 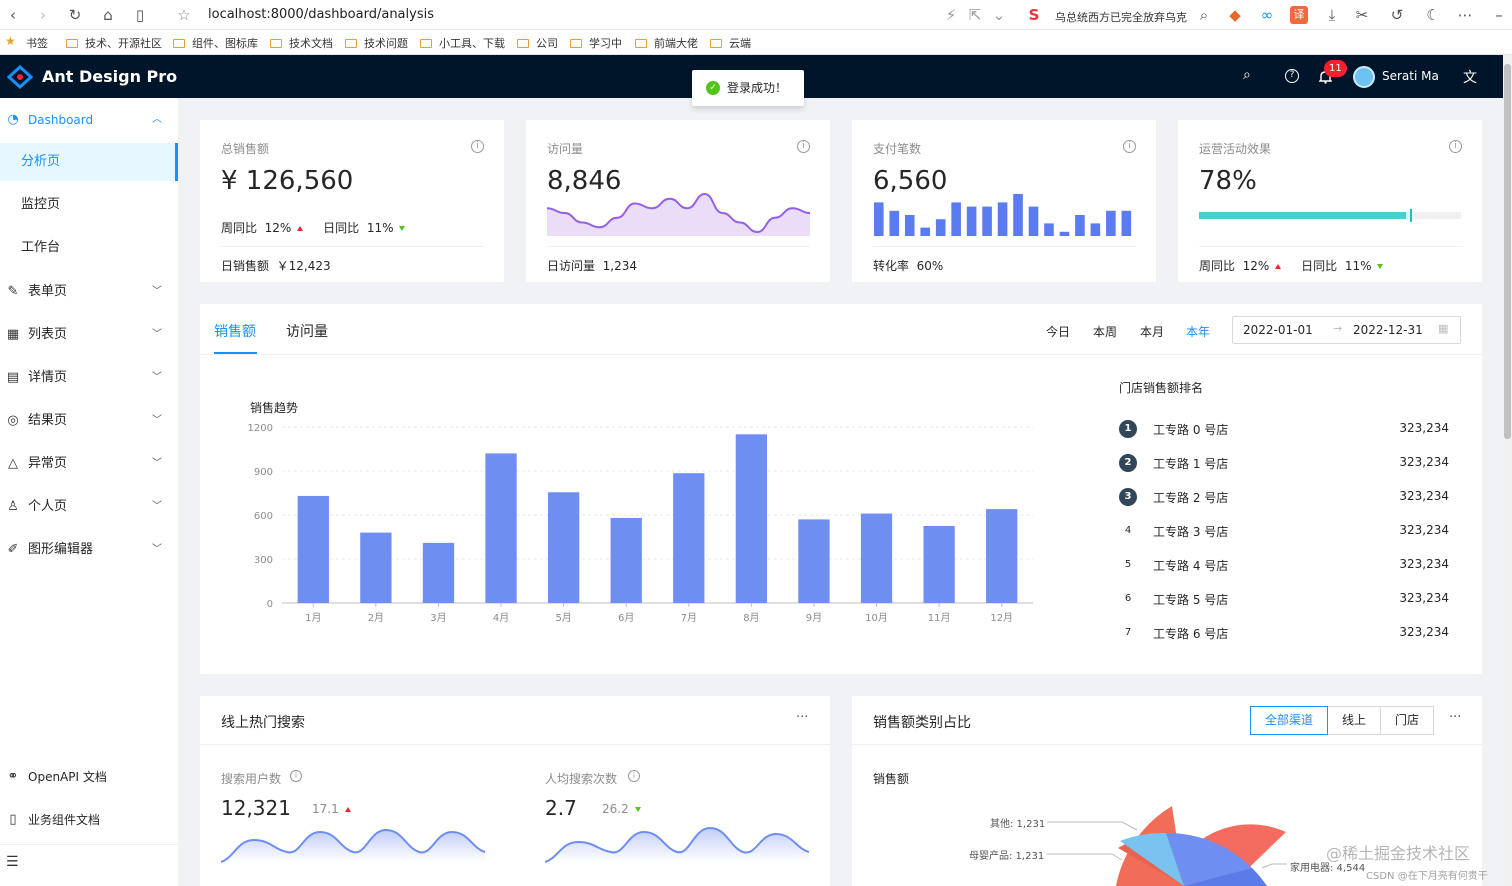 I want to click on sidebar-item-profile: ▤ 详情页 ﹀, so click(x=89, y=378).